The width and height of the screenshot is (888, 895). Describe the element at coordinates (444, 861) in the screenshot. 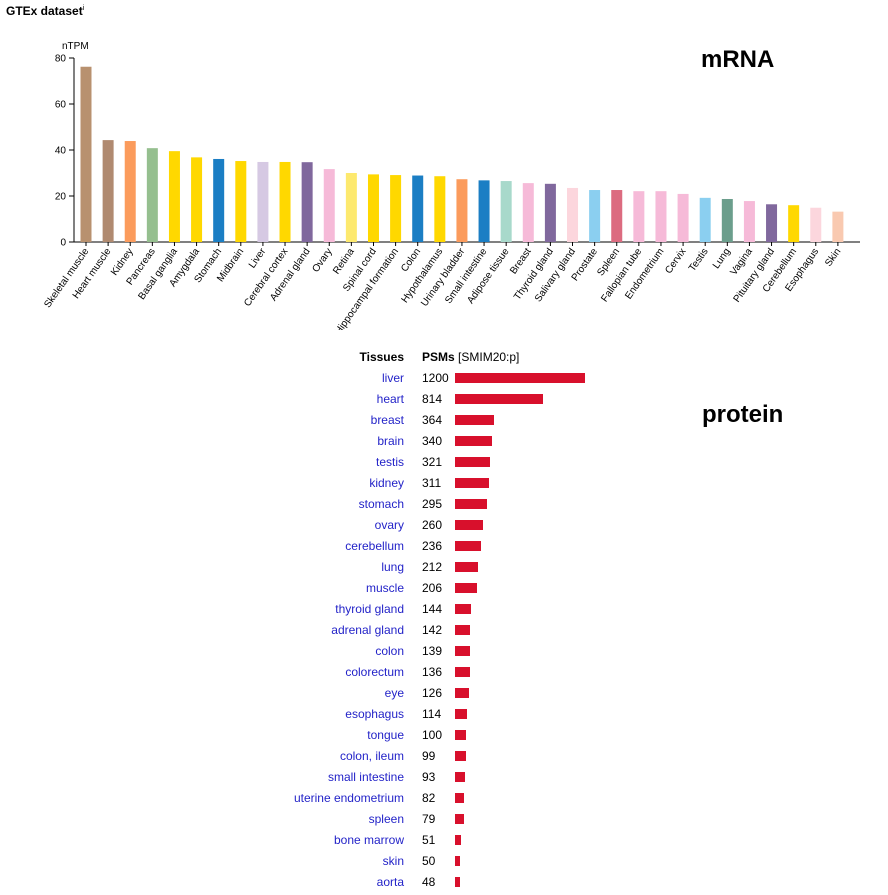

I see `table-row: skin 50` at that location.